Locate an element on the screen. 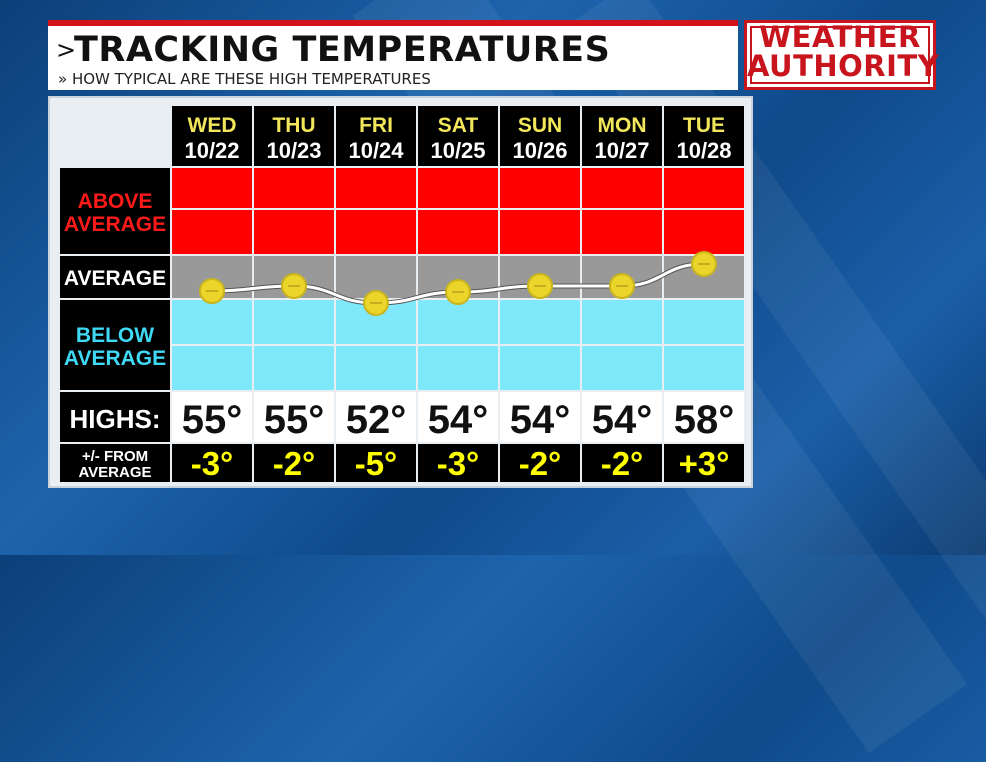 The width and height of the screenshot is (986, 762). weather-authority-logo: WEATHER AUTHORITY is located at coordinates (842, 55).